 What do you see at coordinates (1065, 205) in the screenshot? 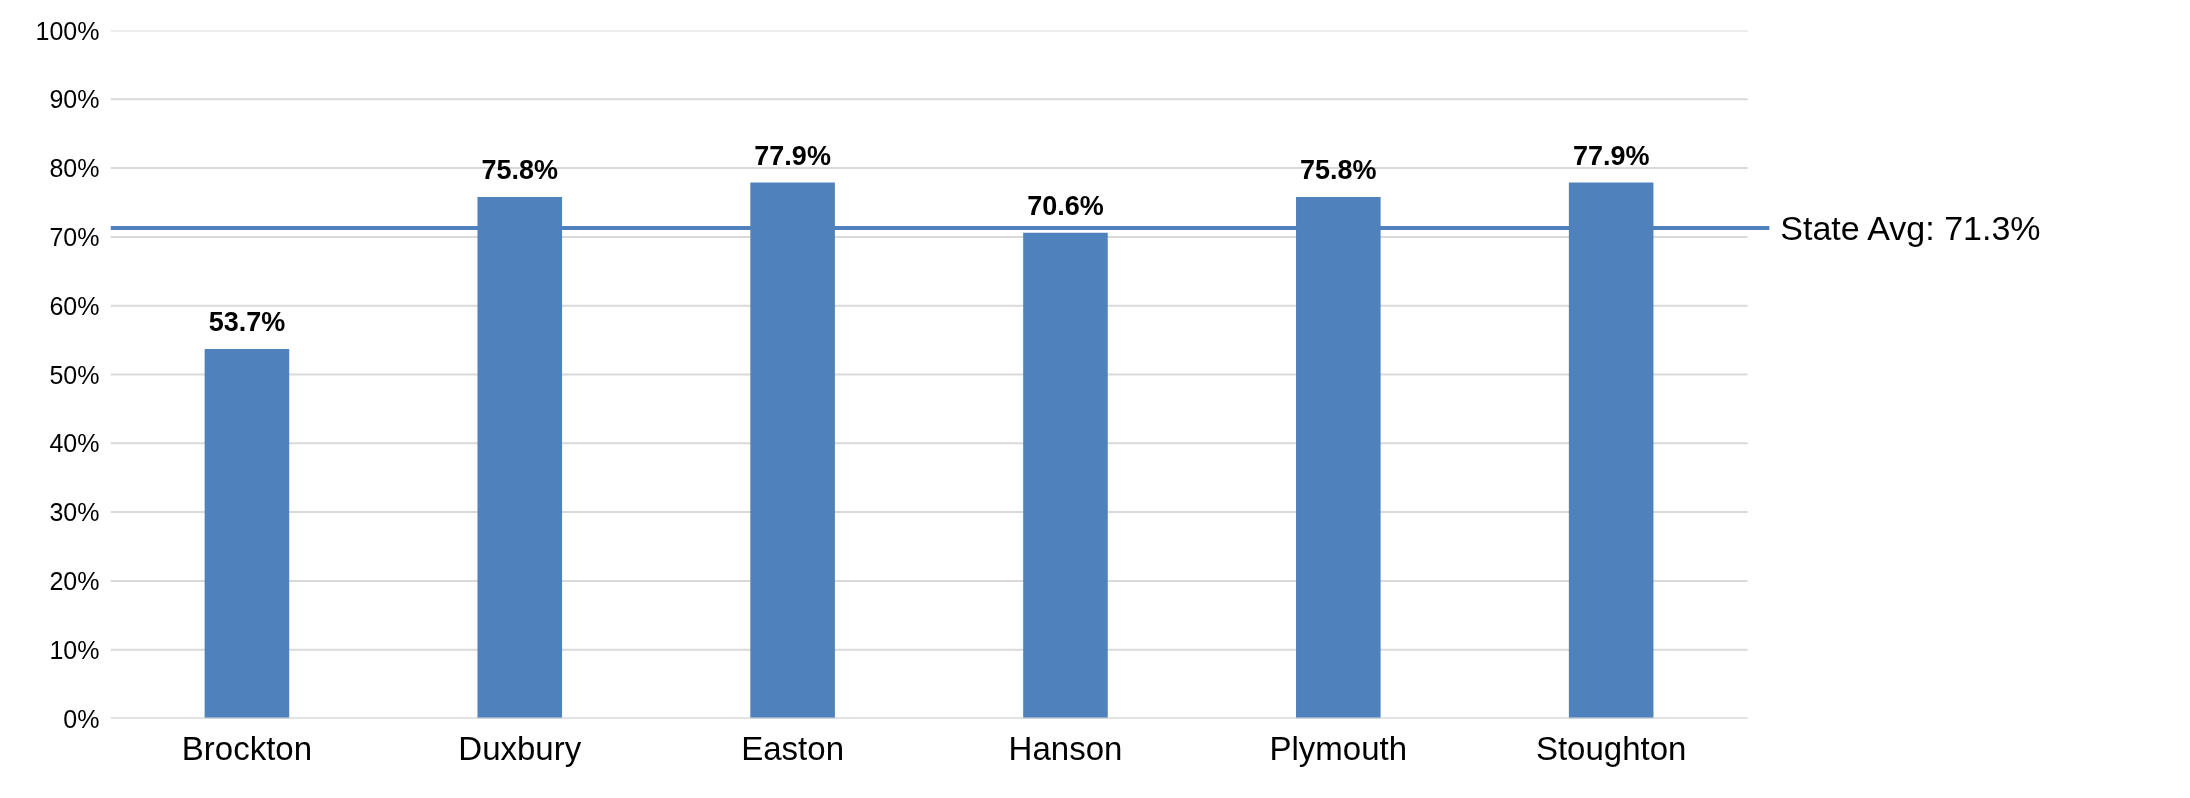
I see `data-label: 70.6%` at bounding box center [1065, 205].